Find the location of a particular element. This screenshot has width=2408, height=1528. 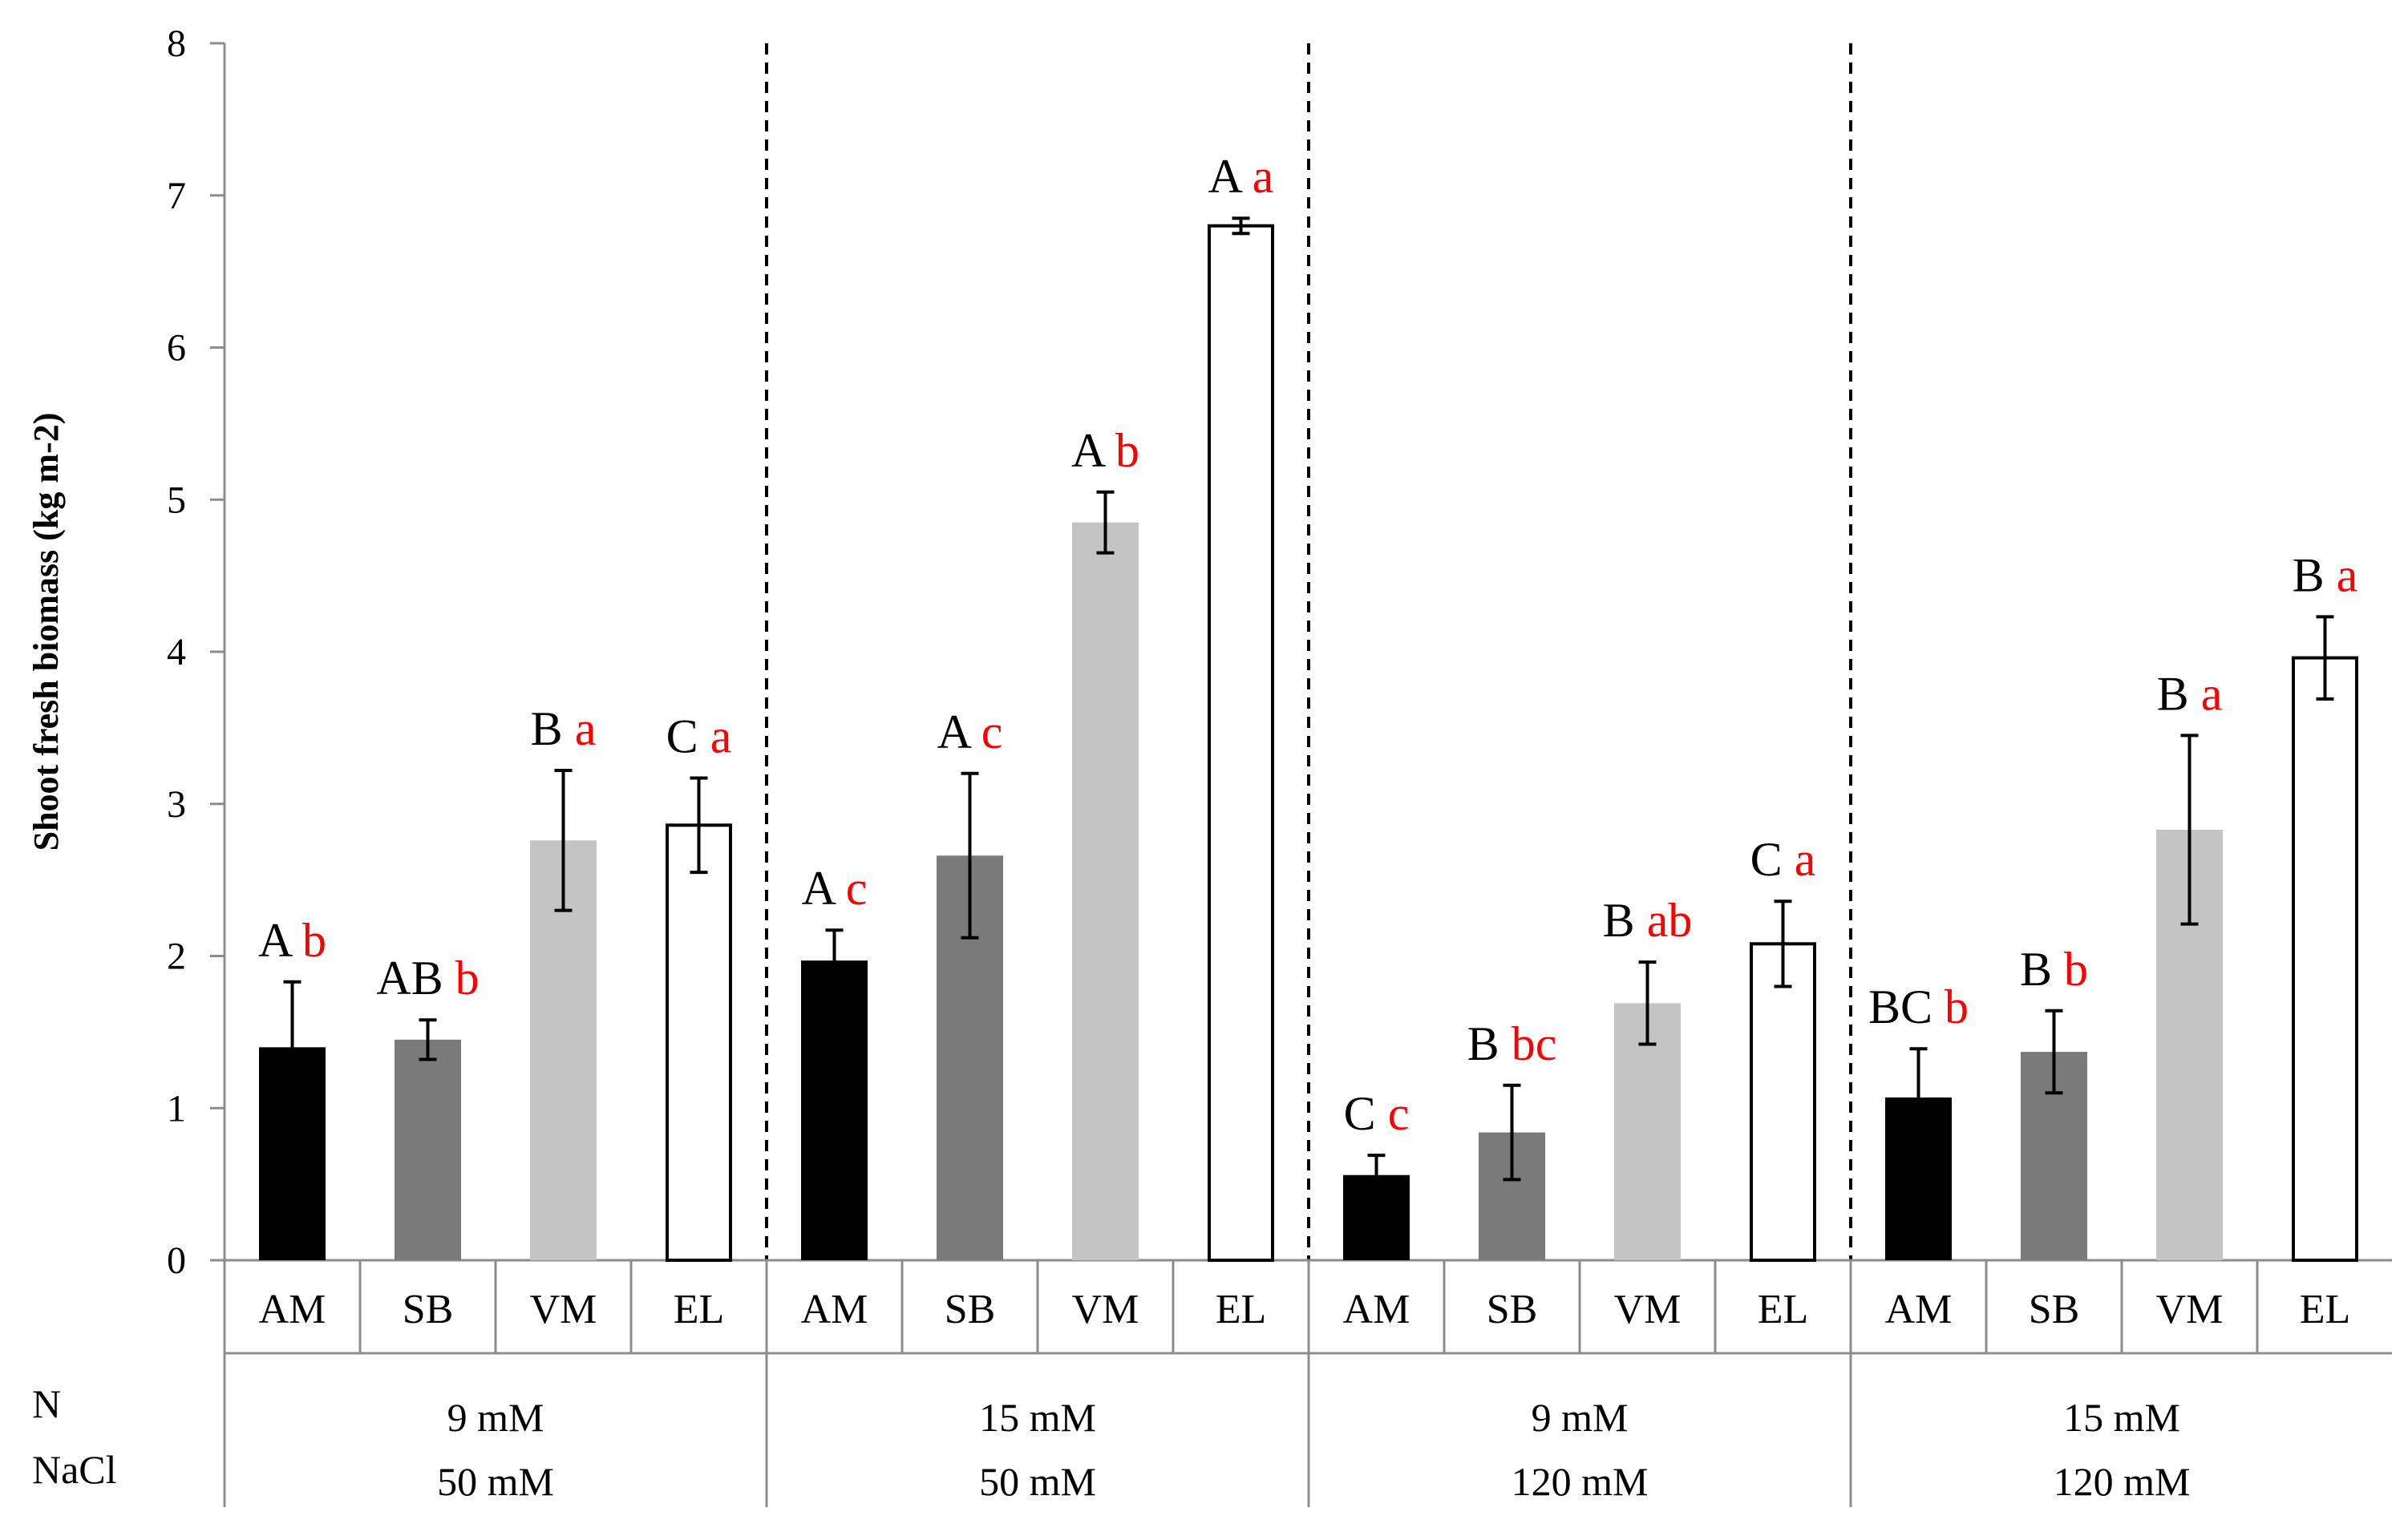

significance-label: C c is located at coordinates (1377, 1113).